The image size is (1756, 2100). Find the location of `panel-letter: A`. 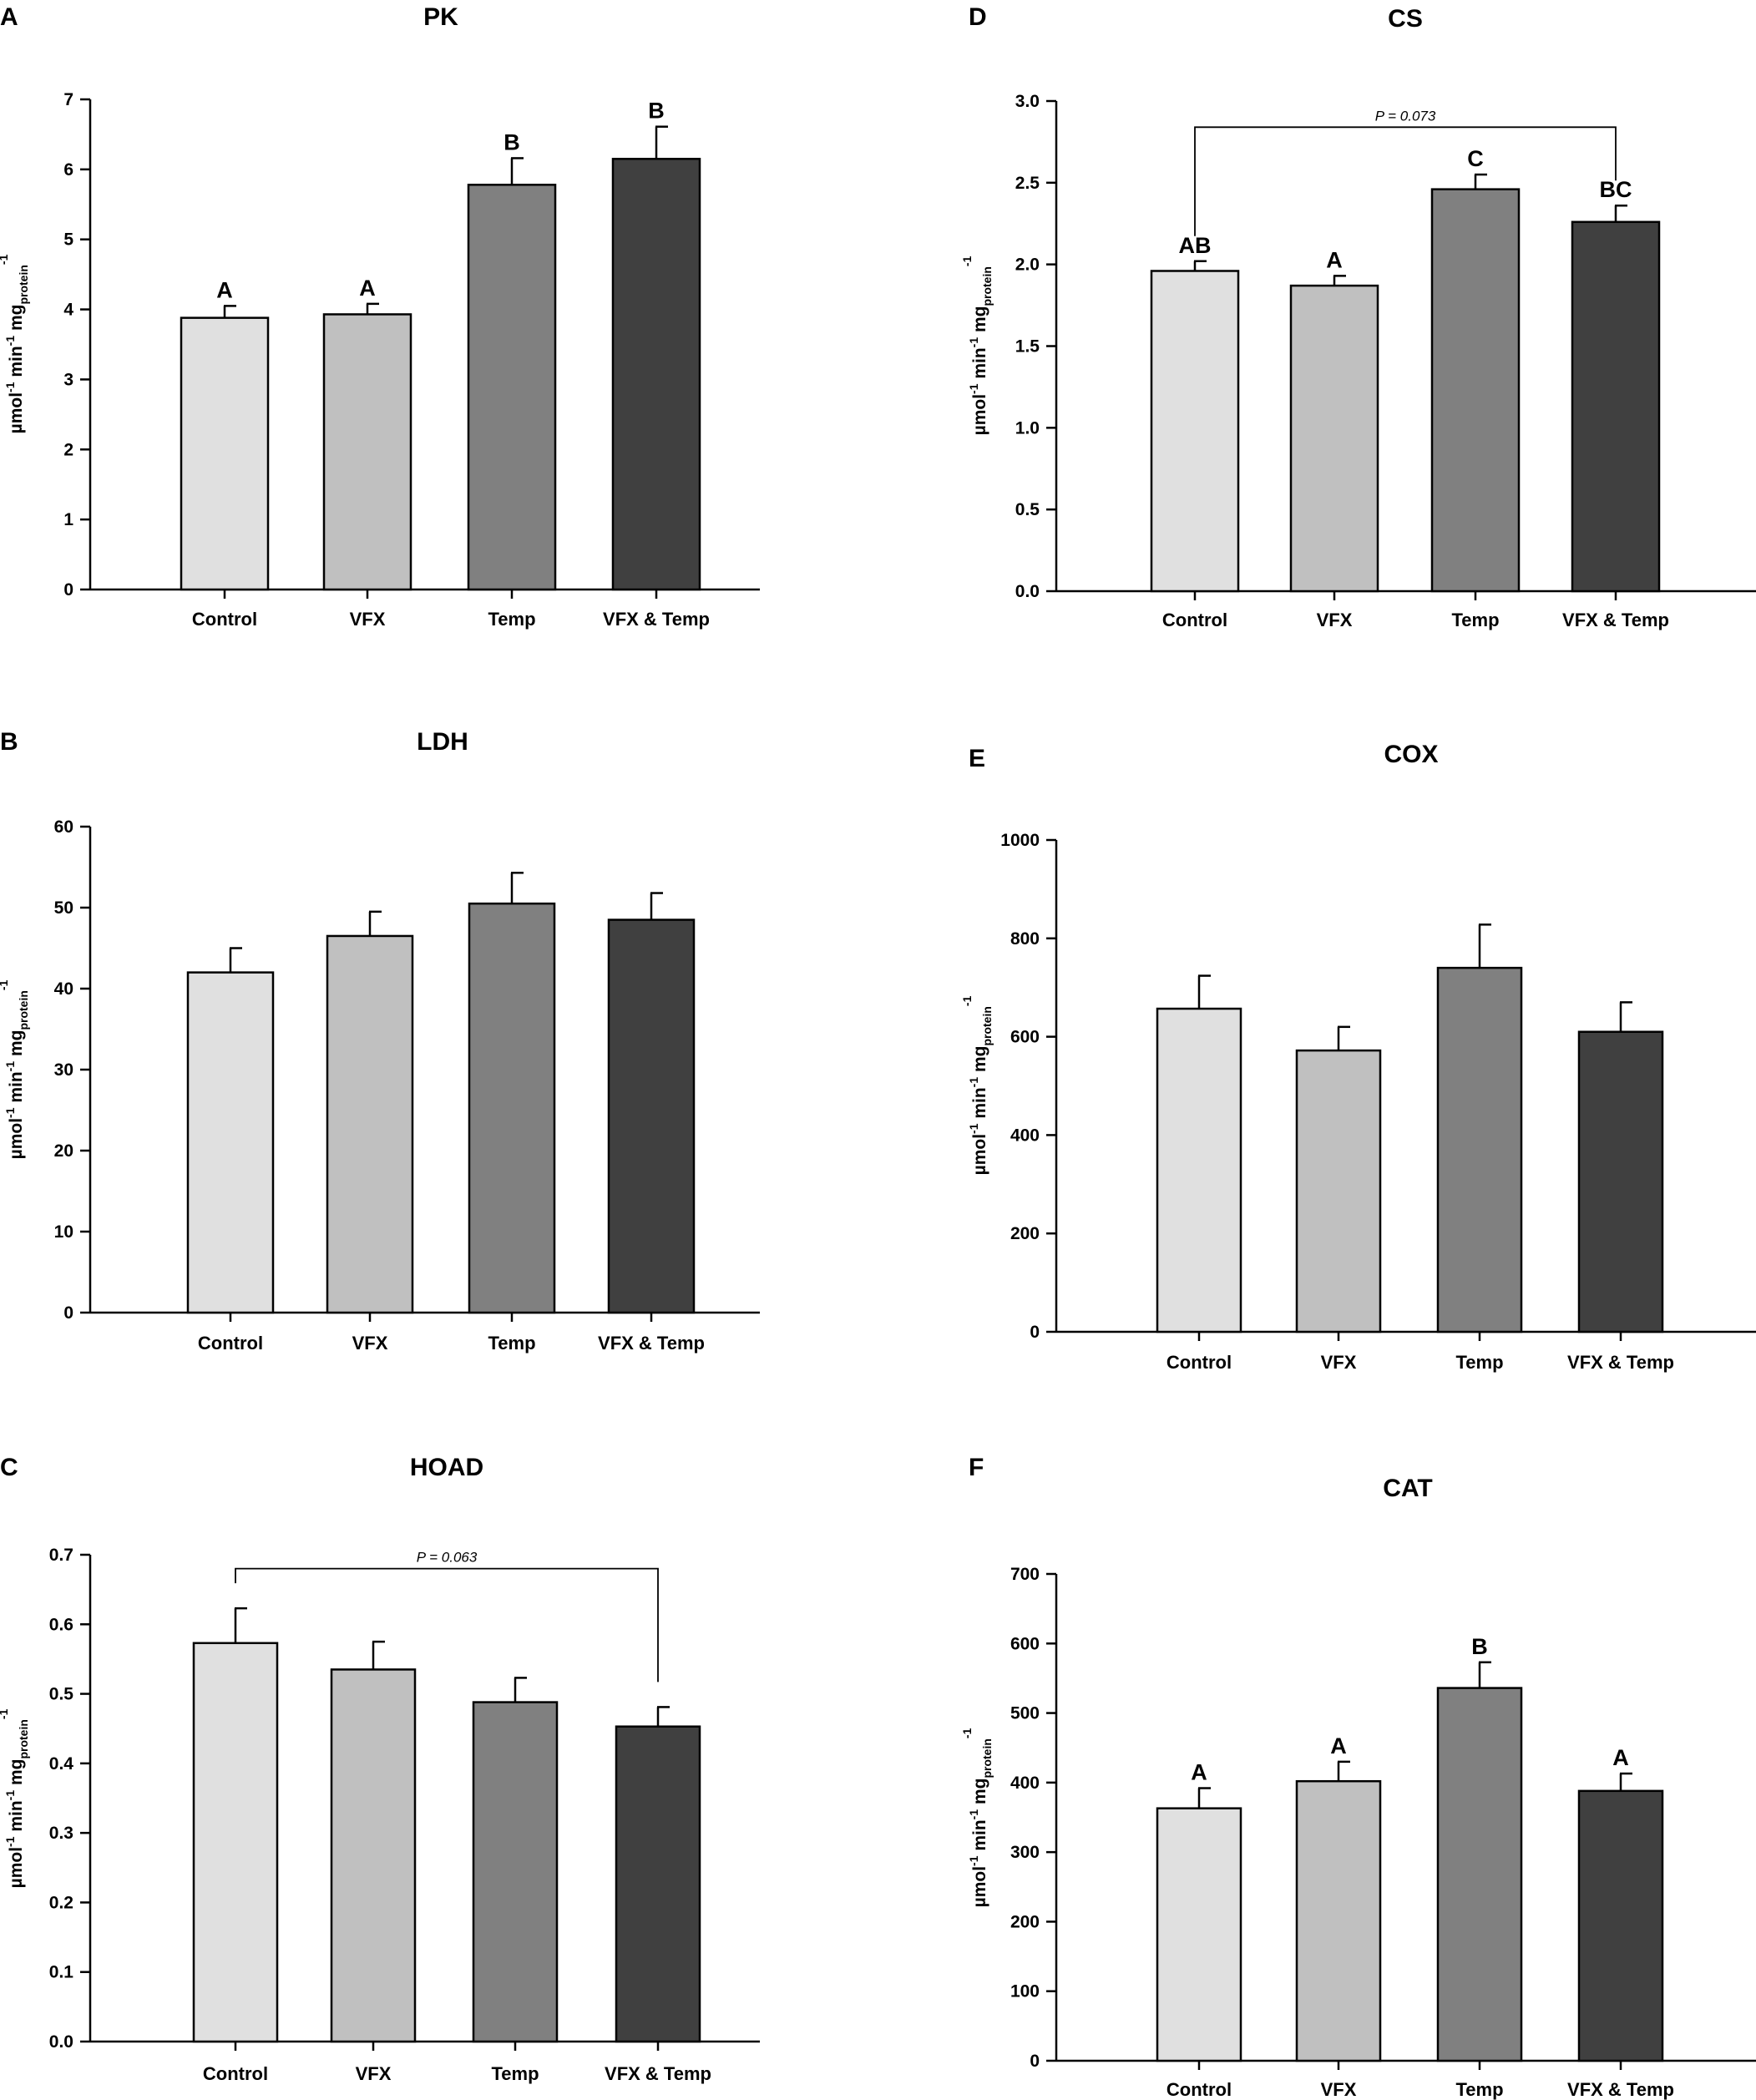

panel-letter: A is located at coordinates (9, 17).